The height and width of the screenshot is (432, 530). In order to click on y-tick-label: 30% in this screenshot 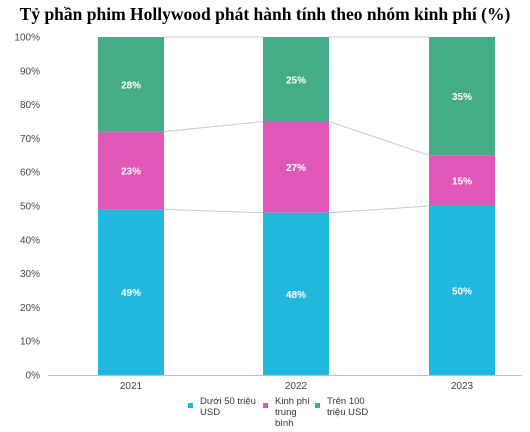, I will do `click(30, 274)`.